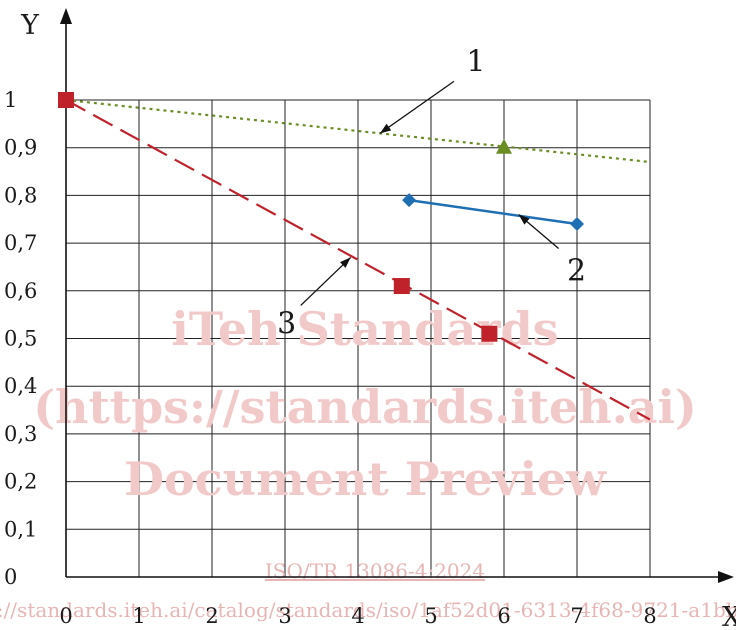  Describe the element at coordinates (364, 329) in the screenshot. I see `watermark-line-1: iTeh Standards` at that location.